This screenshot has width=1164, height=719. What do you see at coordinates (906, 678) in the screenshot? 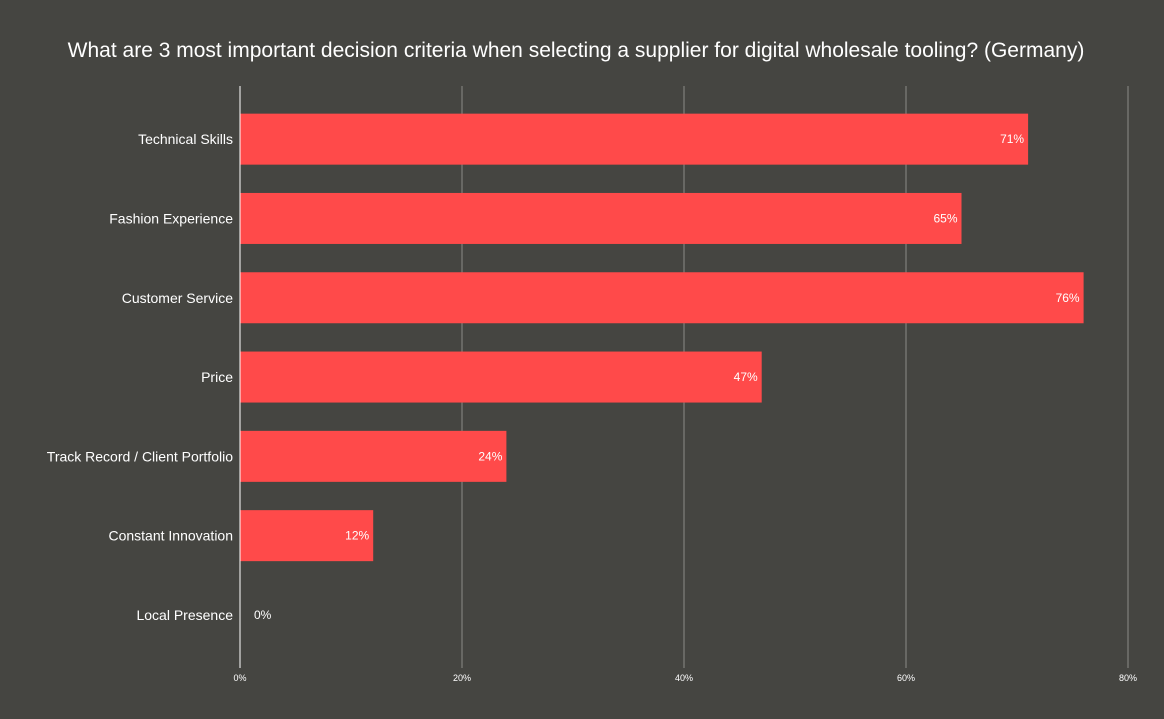
I see `x-tick-label: 60%` at bounding box center [906, 678].